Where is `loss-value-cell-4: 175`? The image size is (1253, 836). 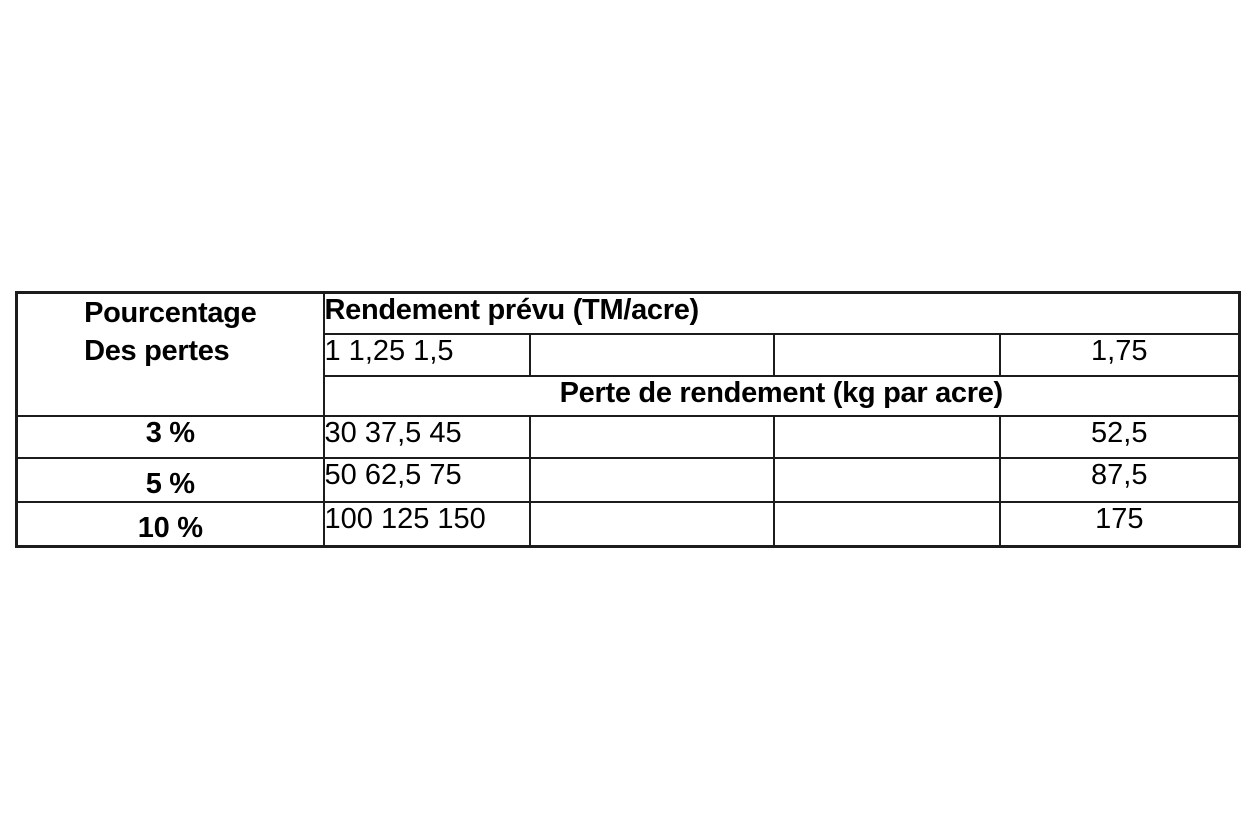 loss-value-cell-4: 175 is located at coordinates (1119, 524).